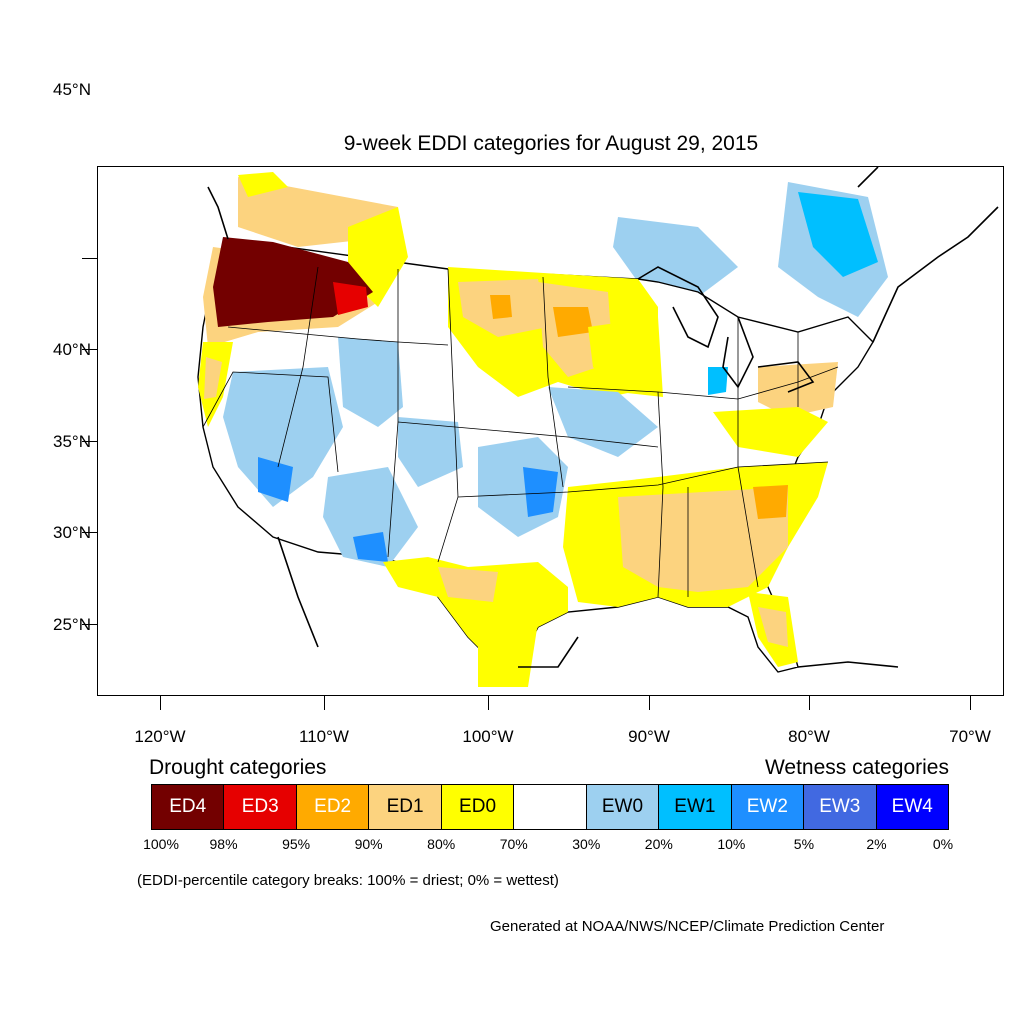  I want to click on lat-label-35: 35°N, so click(72, 441).